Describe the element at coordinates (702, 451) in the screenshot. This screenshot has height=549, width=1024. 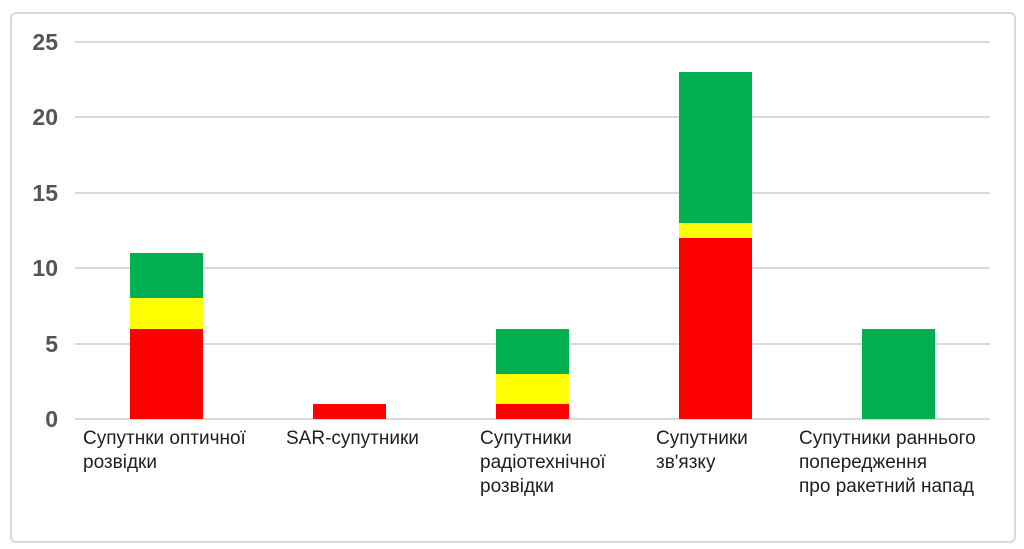
I see `category-label-3: Супутники зв'язку` at that location.